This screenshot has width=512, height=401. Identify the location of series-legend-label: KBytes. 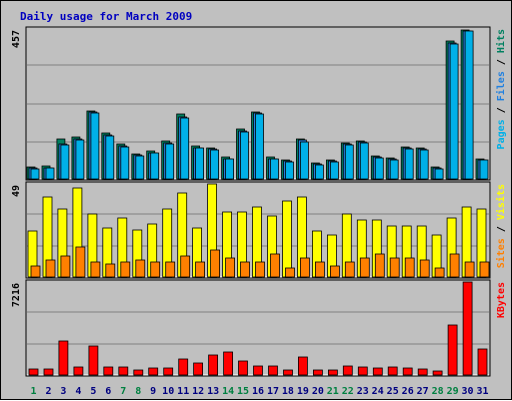
(501, 300).